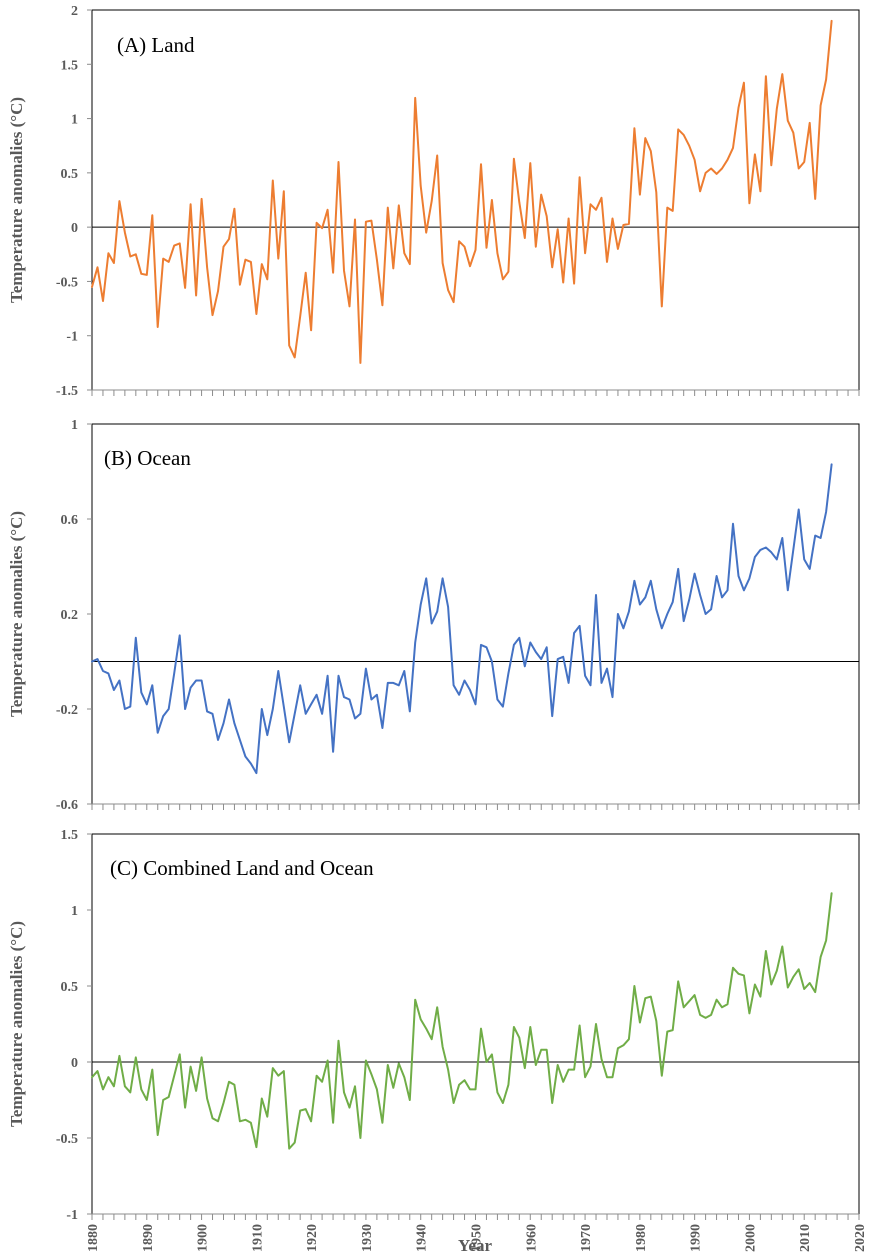 The height and width of the screenshot is (1259, 871). I want to click on x-tick-label: 1910, so click(257, 1238).